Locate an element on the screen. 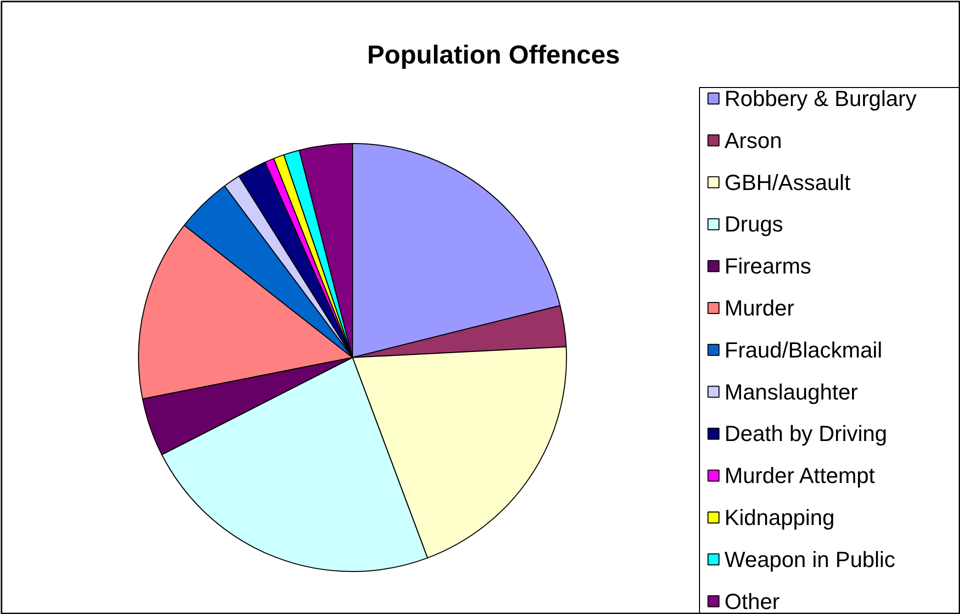 The height and width of the screenshot is (614, 960). legend-label: Arson is located at coordinates (753, 140).